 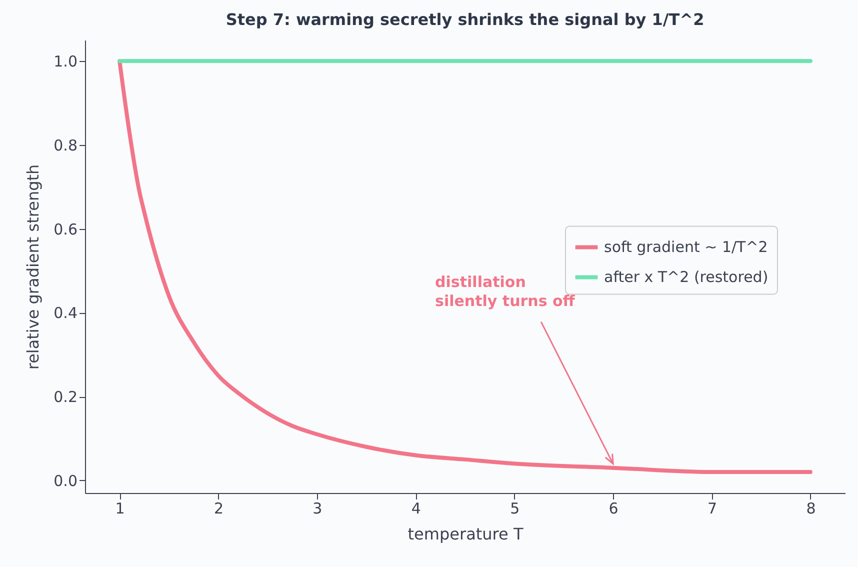 What do you see at coordinates (465, 19) in the screenshot?
I see `chart-title: Step 7: warming secretly shrinks the signal by 1/T^2` at bounding box center [465, 19].